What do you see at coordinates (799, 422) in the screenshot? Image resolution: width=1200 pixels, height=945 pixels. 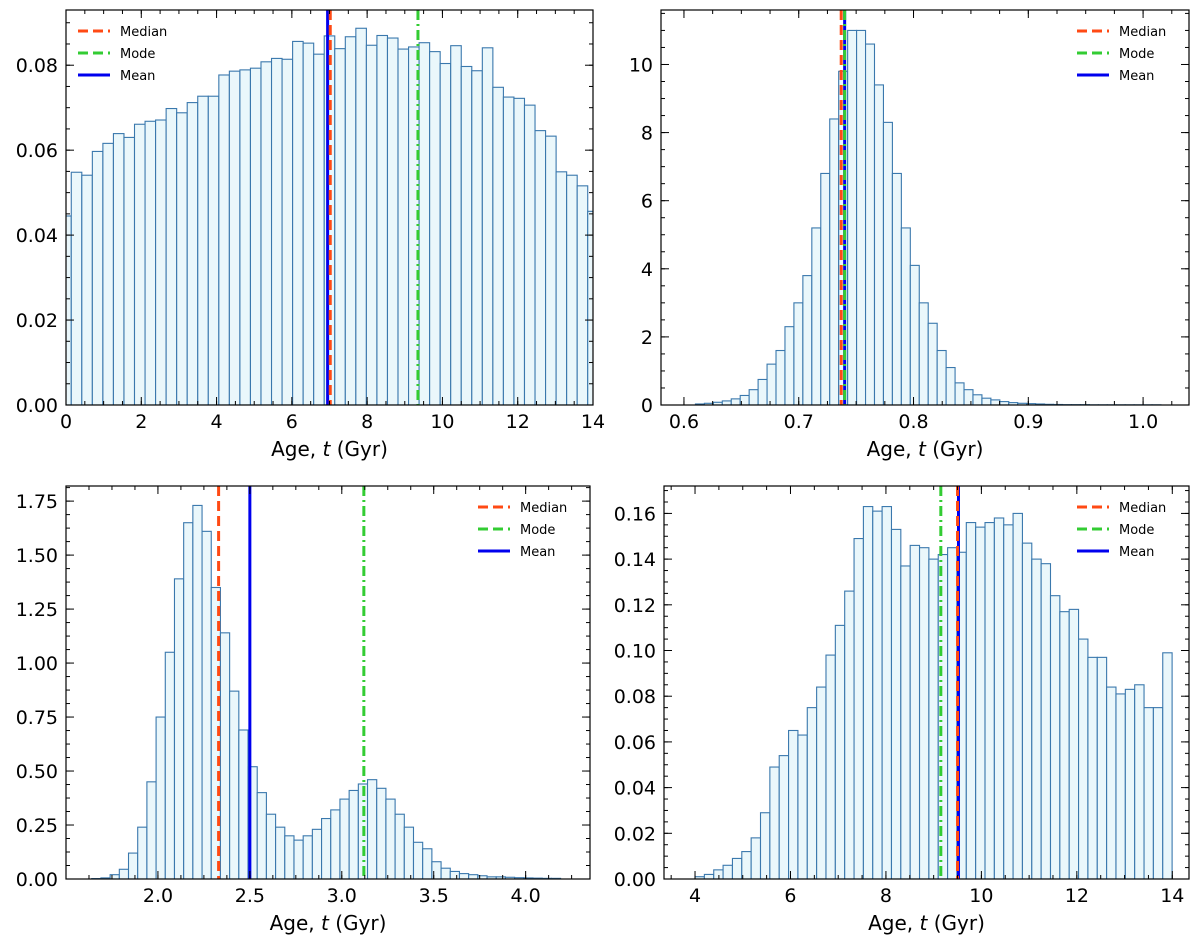 I see `x-tick-label: 0.7` at bounding box center [799, 422].